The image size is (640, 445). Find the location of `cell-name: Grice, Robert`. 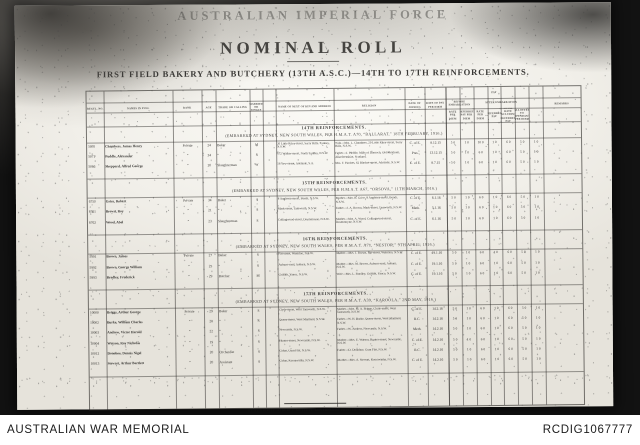

cell-name: Grice, Robert is located at coordinates (116, 201).